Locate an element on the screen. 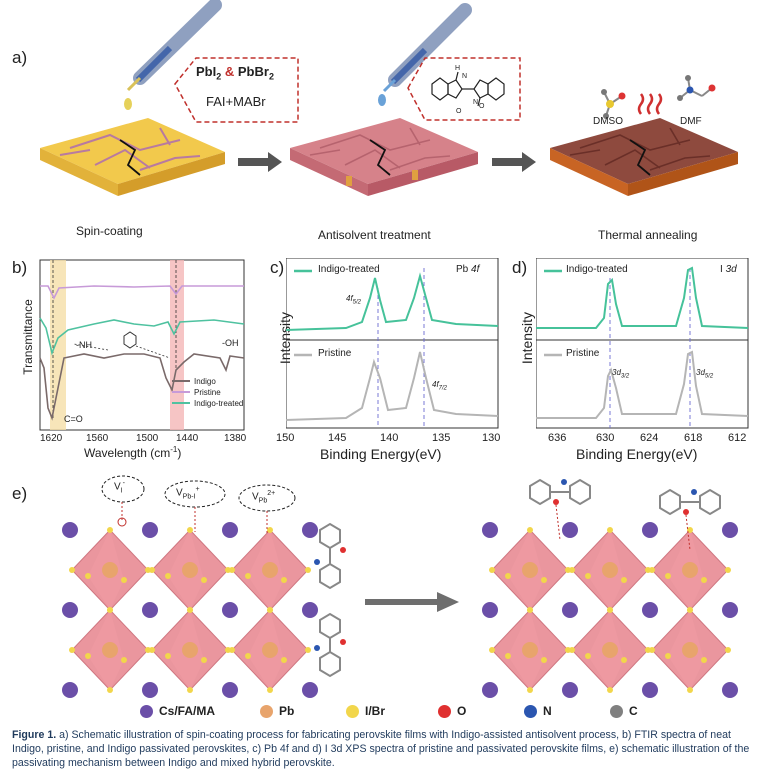 This screenshot has height=781, width=763. legend-o: O is located at coordinates (452, 711).